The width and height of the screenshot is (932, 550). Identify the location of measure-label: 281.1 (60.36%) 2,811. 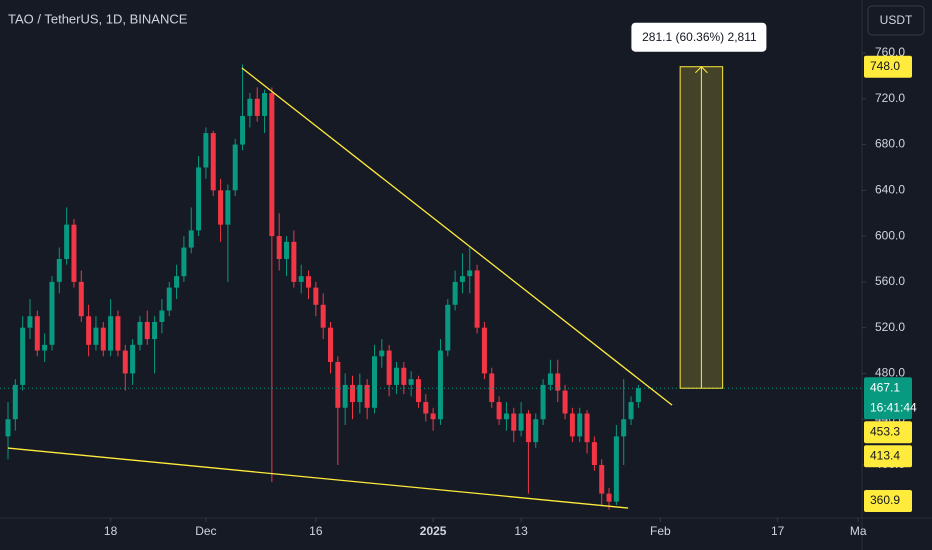
(699, 37).